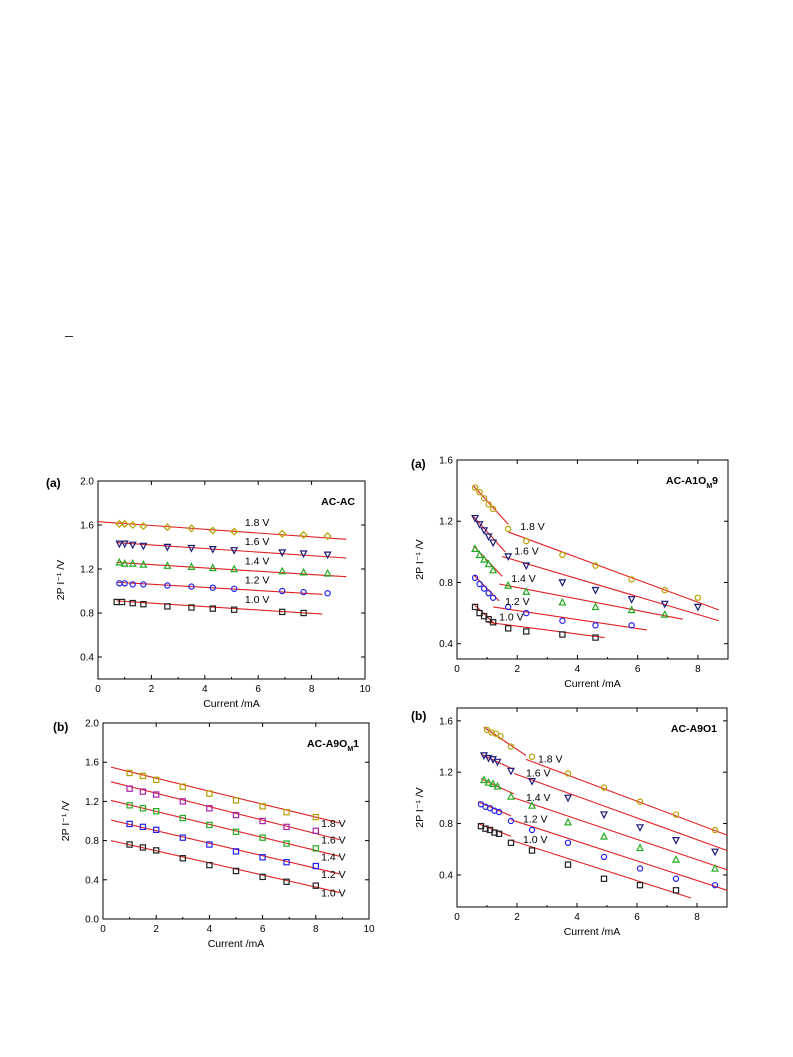 The image size is (793, 1057). I want to click on y-tick-label: 1.2, so click(446, 773).